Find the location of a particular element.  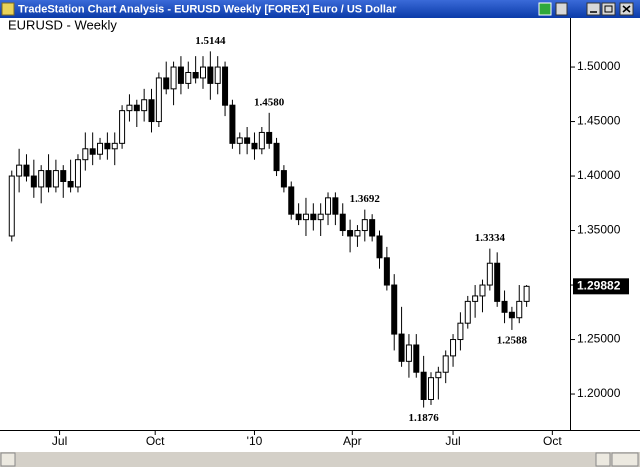

annotation: 1.5144 is located at coordinates (210, 41).